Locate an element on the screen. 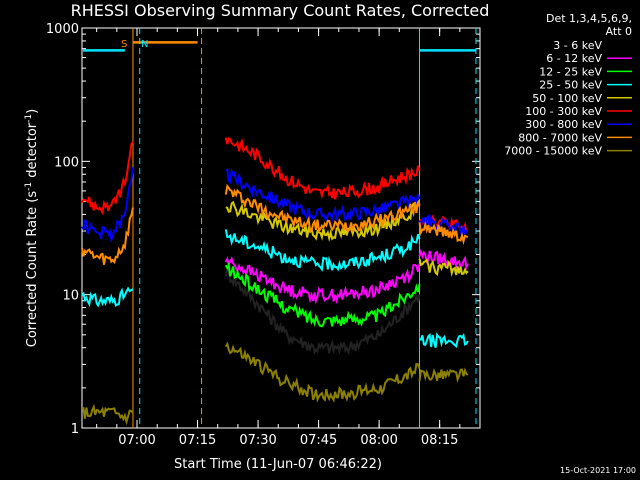  marker-label: N is located at coordinates (144, 44).